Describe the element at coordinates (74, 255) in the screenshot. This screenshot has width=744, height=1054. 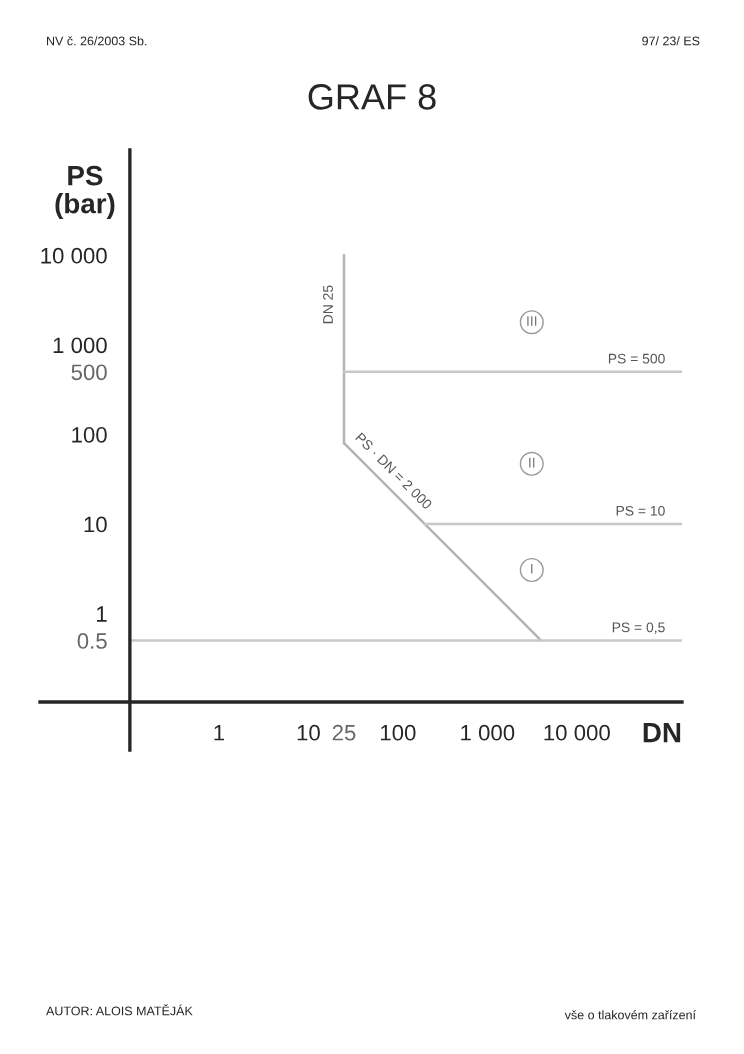
I see `y-tick-label: 10 000` at that location.